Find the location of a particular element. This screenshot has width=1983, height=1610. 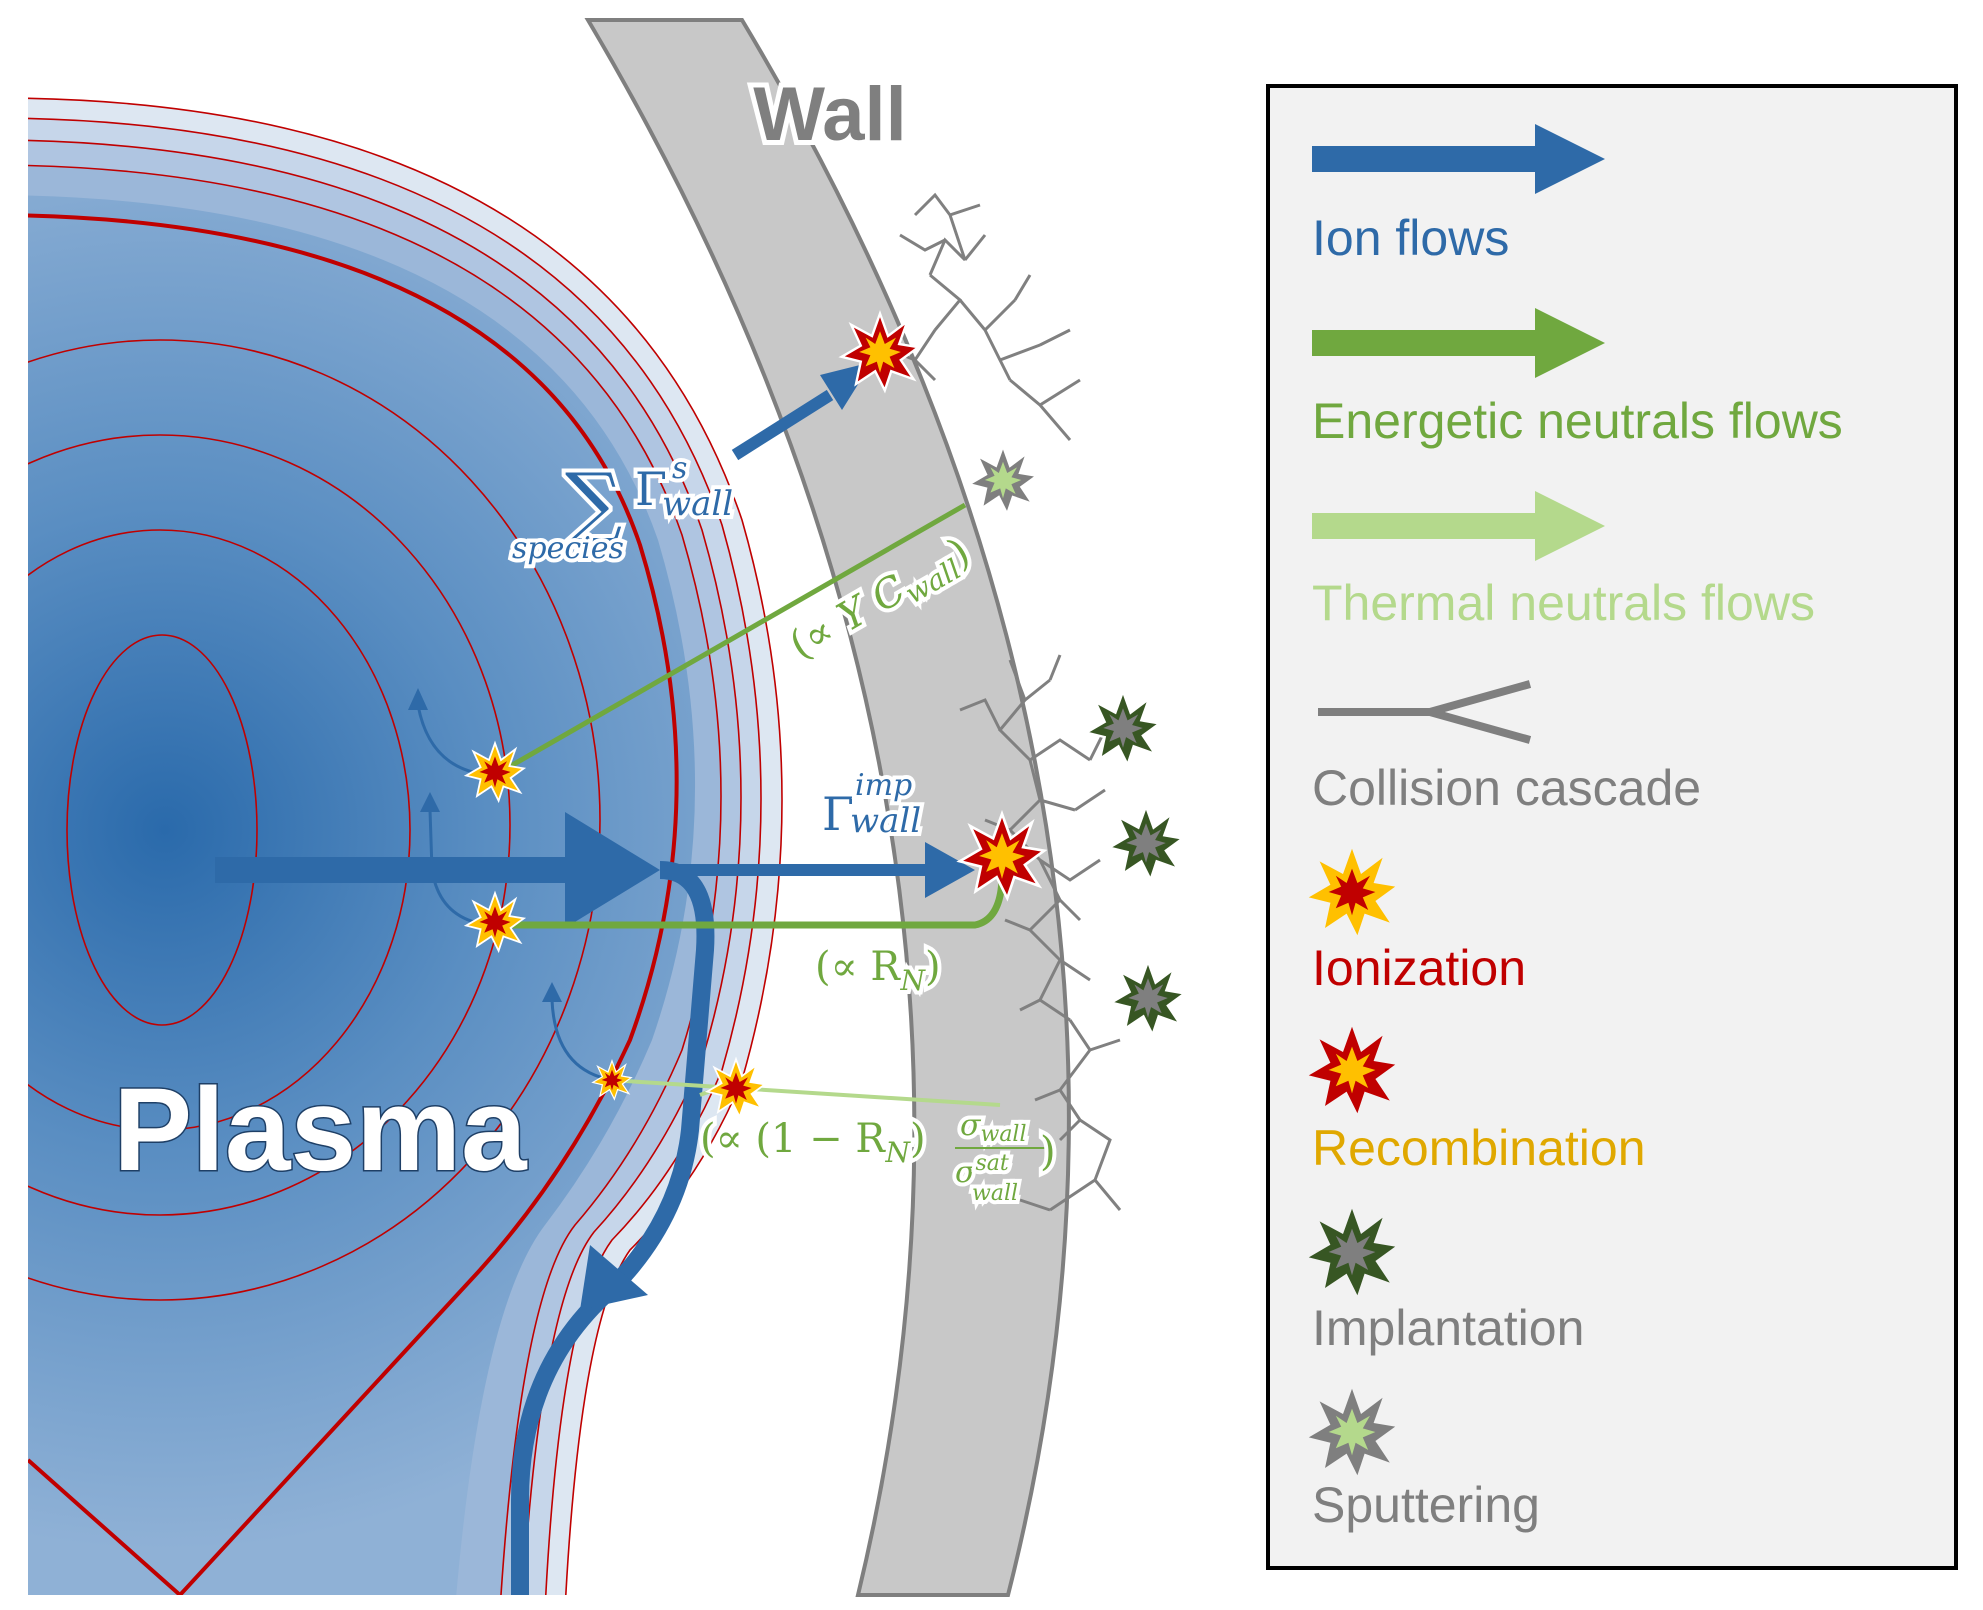

legend-item: Ion flows is located at coordinates (1458, 195).